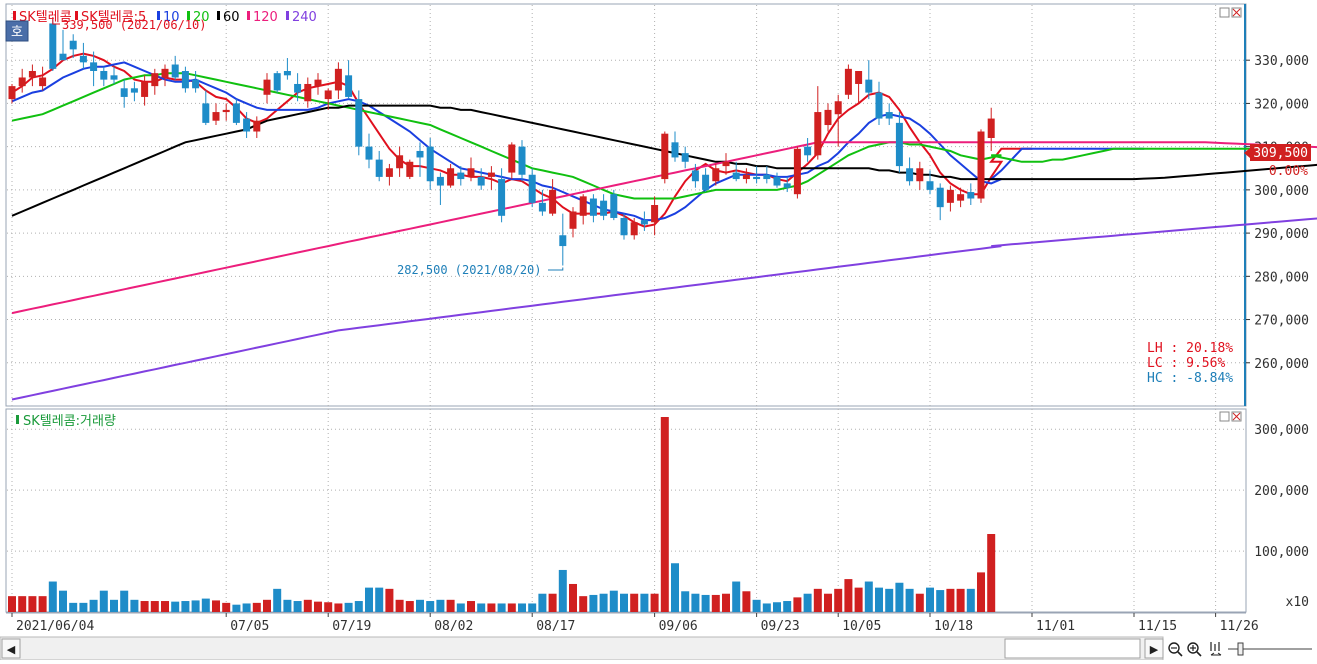 This screenshot has width=1317, height=664. I want to click on bar-count-icon, so click(1216, 649).